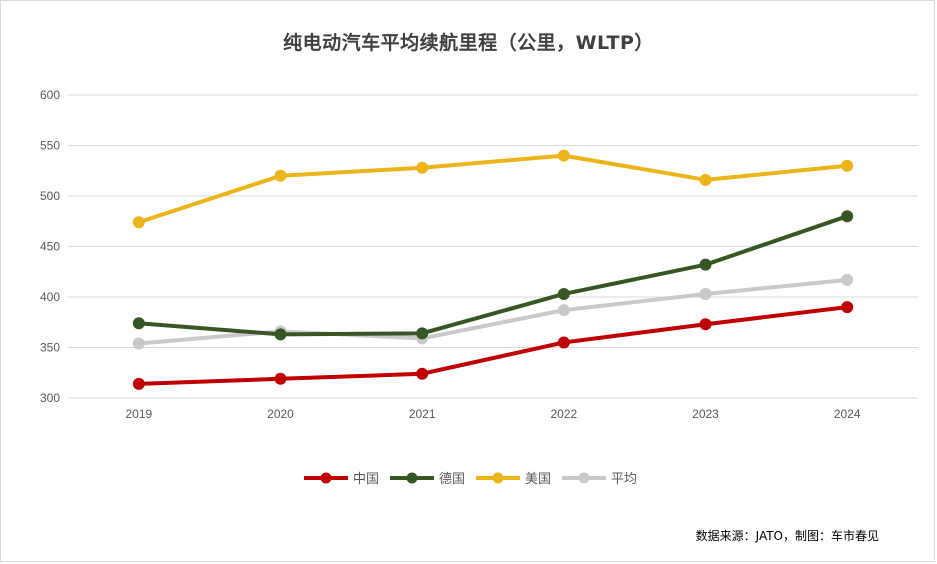  I want to click on y-tick-label-550: 550, so click(50, 146).